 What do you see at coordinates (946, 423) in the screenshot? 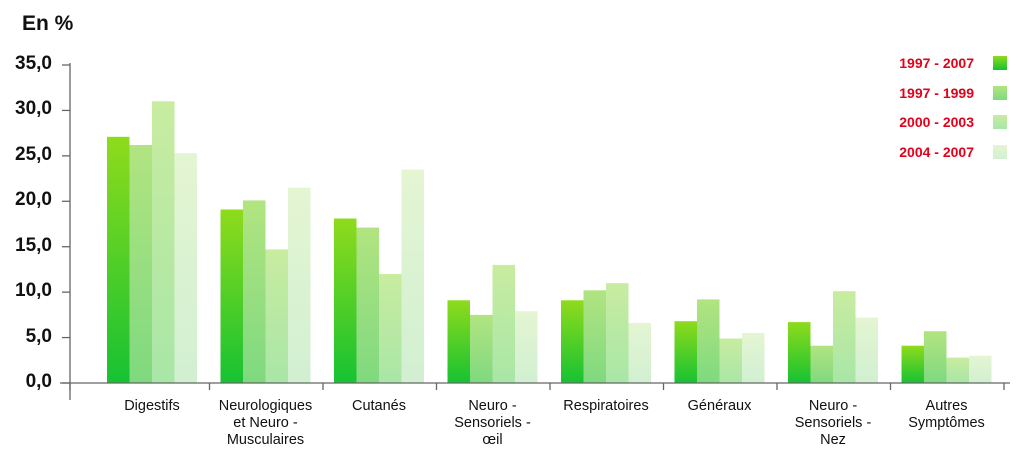
I see `x-category-label-line: Symptômes` at bounding box center [946, 423].